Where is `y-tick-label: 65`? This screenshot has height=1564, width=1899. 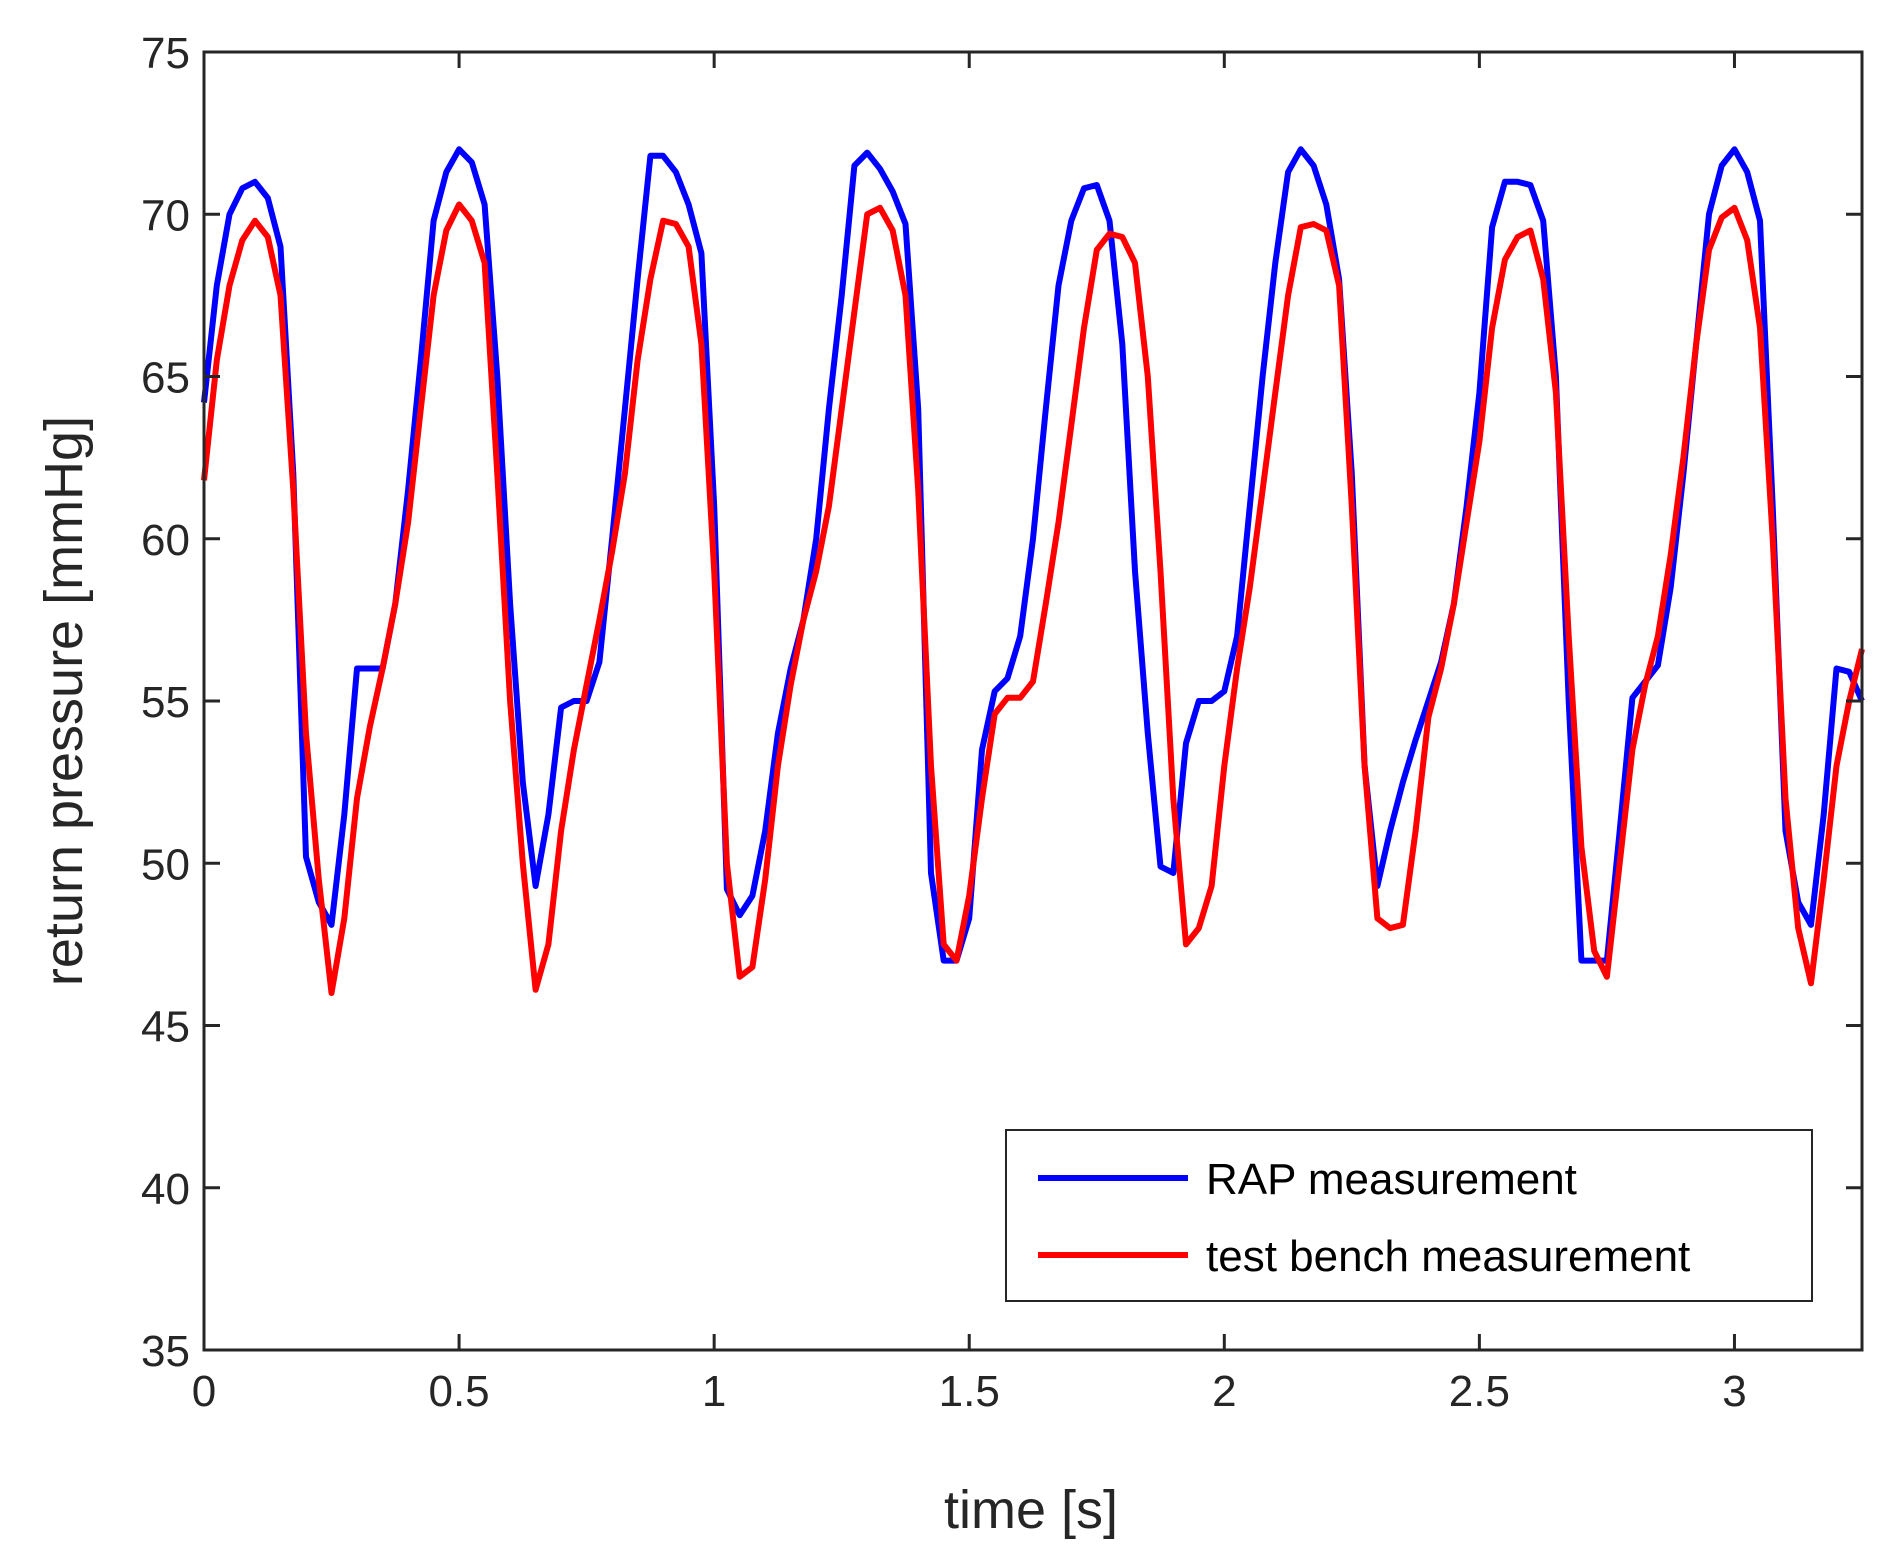 y-tick-label: 65 is located at coordinates (165, 378).